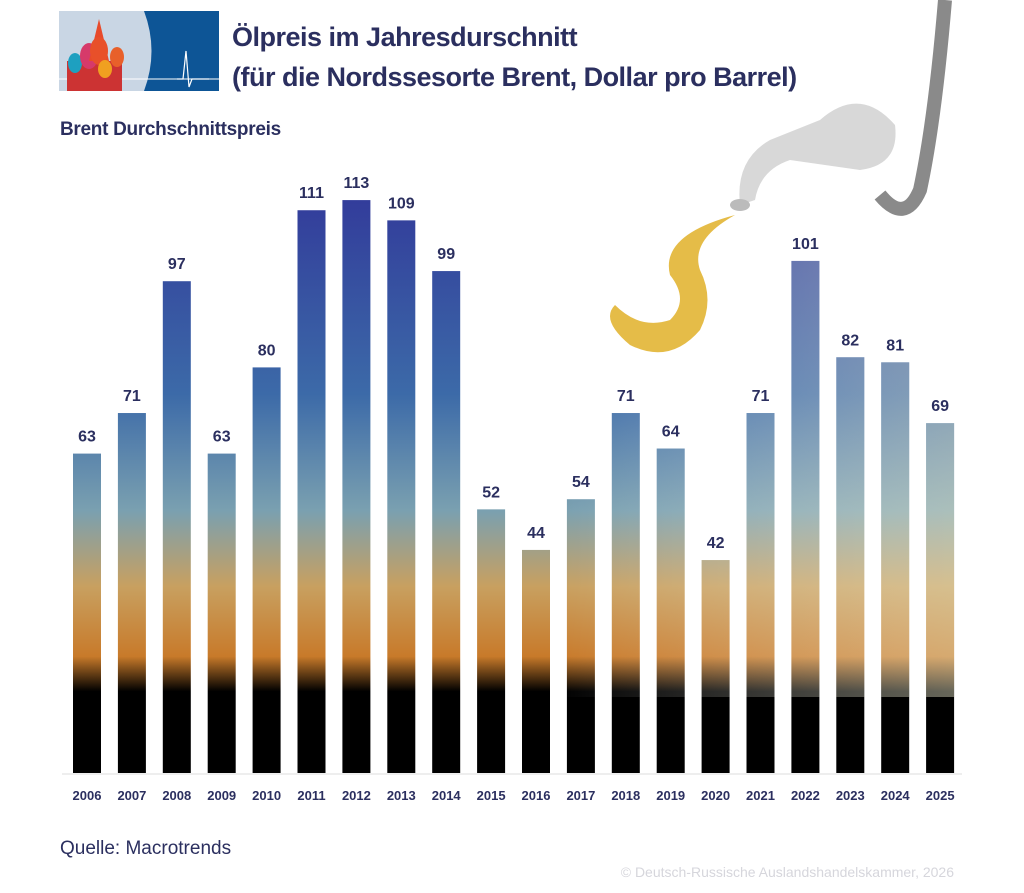 This screenshot has height=893, width=1024. What do you see at coordinates (536, 795) in the screenshot?
I see `x-tick-label: 2016` at bounding box center [536, 795].